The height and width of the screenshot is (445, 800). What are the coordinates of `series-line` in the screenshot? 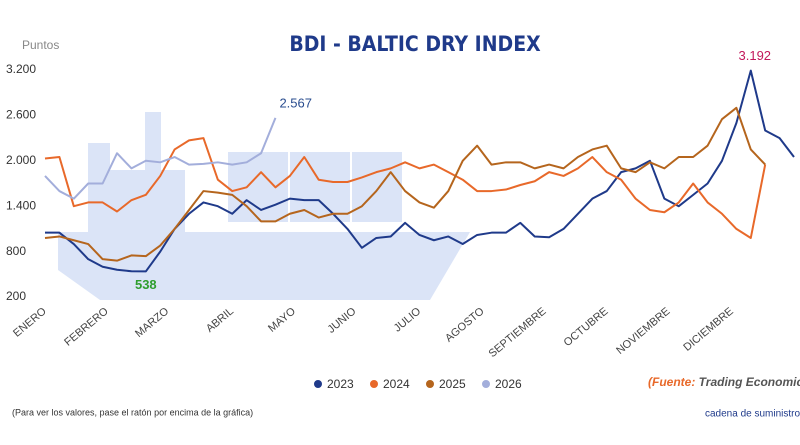 It's located at (160, 158).